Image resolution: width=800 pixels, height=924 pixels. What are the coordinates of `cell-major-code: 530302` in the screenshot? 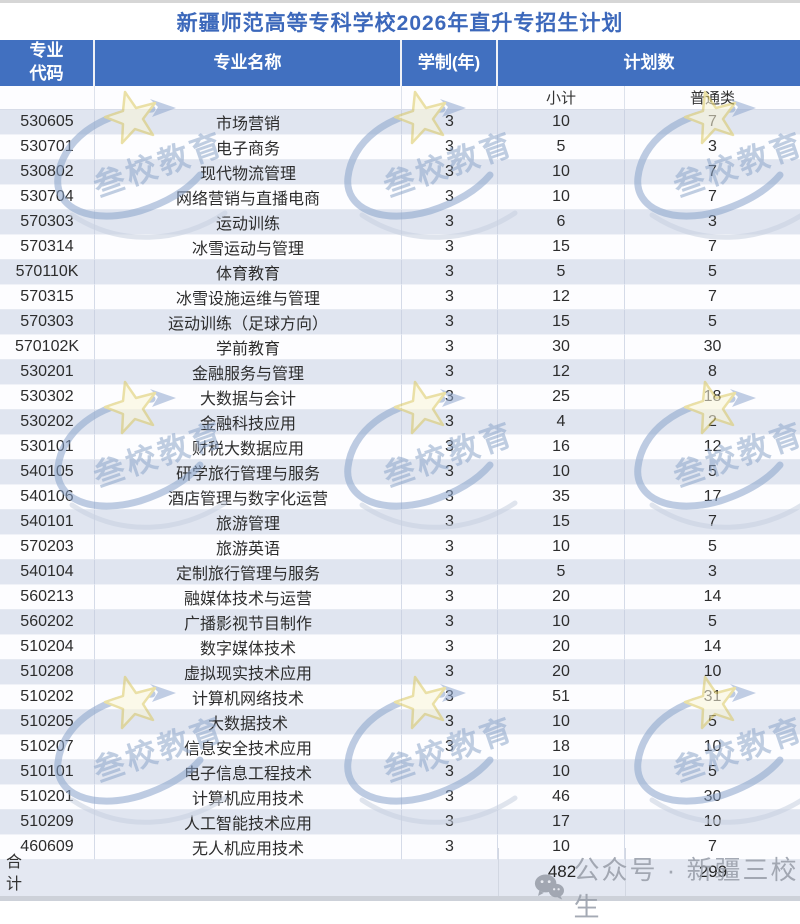 It's located at (47, 397).